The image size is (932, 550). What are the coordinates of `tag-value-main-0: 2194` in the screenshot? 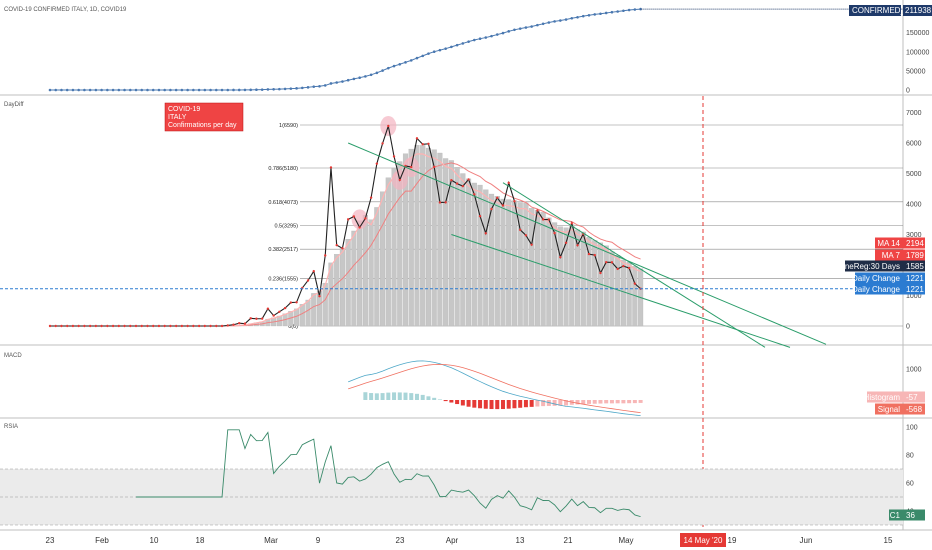 It's located at (915, 243).